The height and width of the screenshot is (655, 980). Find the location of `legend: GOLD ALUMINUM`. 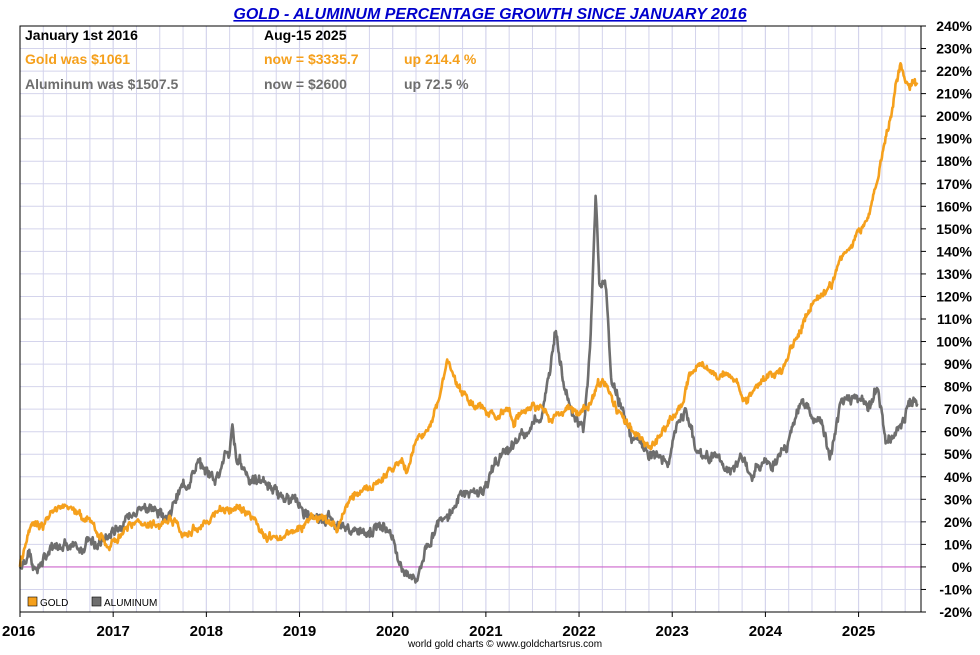

legend: GOLD ALUMINUM is located at coordinates (92, 602).